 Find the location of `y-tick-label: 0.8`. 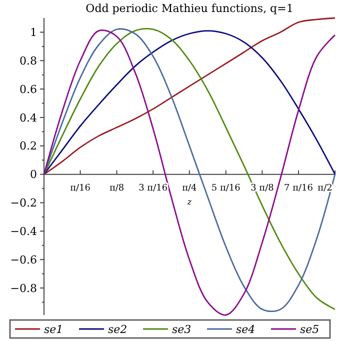

y-tick-label: 0.8 is located at coordinates (28, 61).